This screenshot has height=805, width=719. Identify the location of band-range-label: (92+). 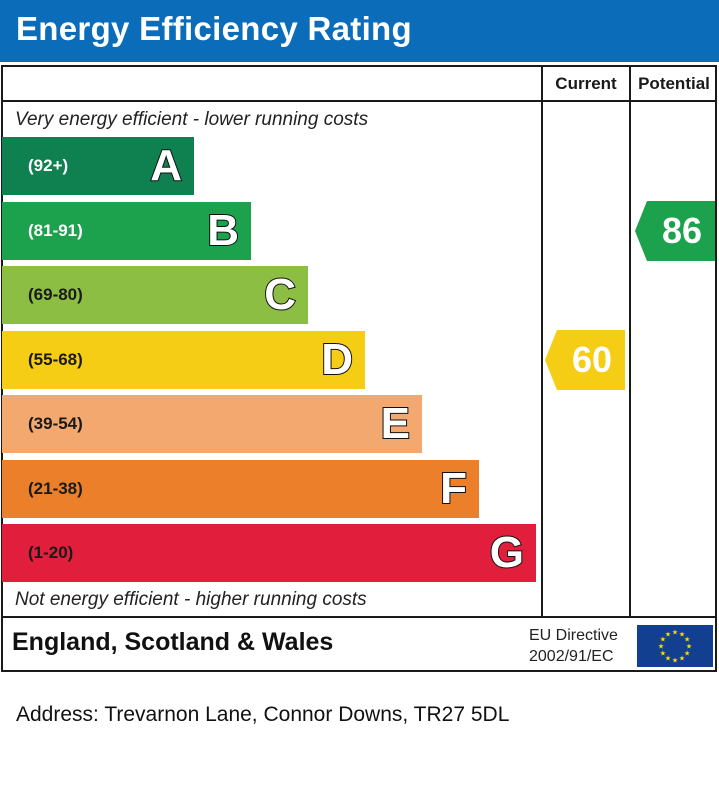
(48, 165).